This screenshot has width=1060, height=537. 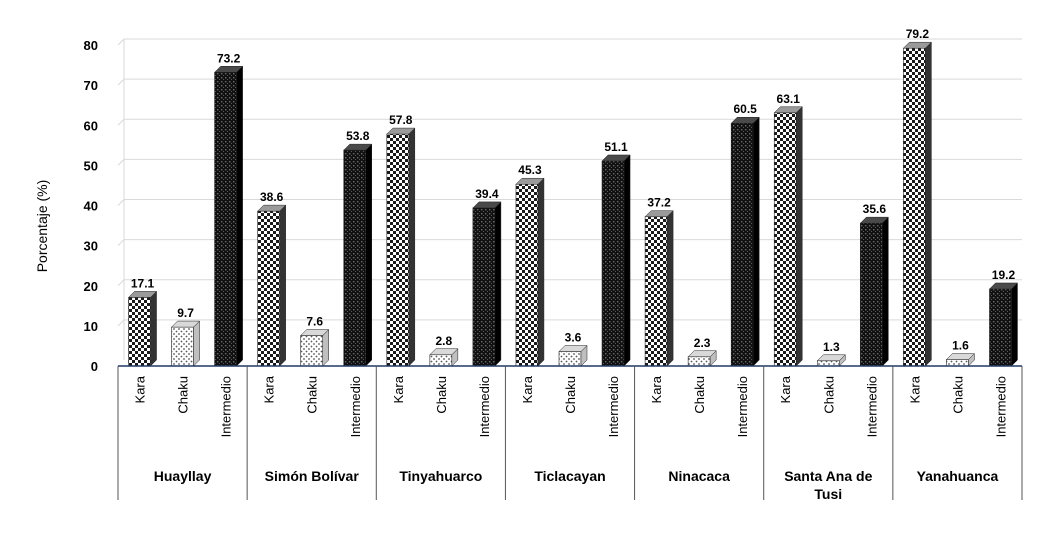 I want to click on data-label: 2.8, so click(x=444, y=341).